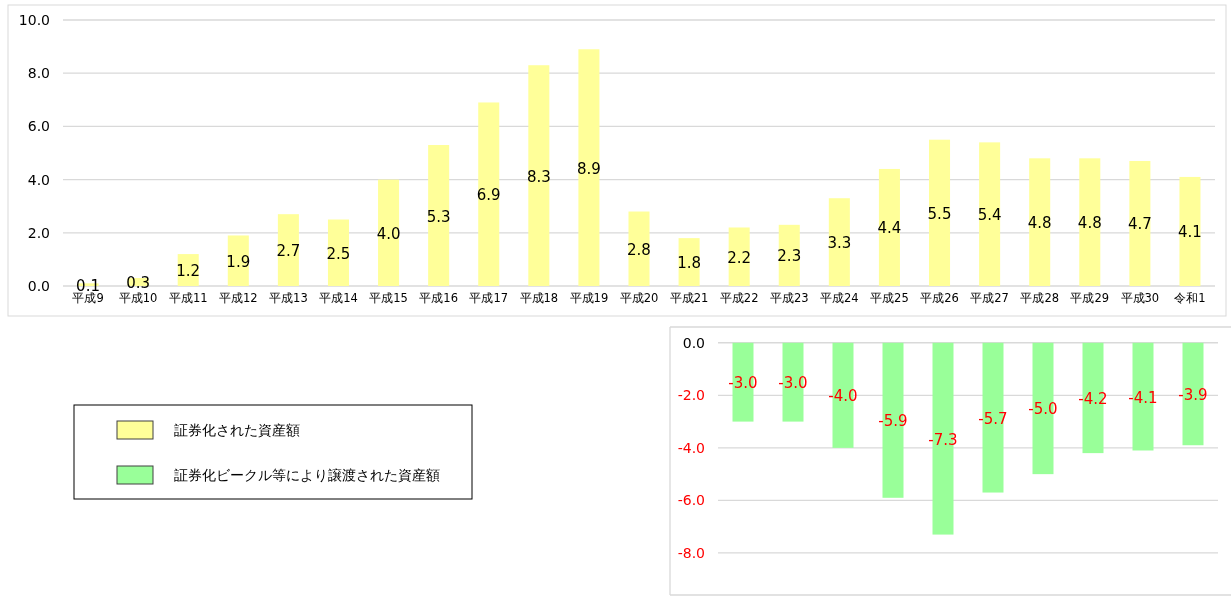 This screenshot has height=600, width=1231. What do you see at coordinates (789, 298) in the screenshot?
I see `x-tick-label: 平成23` at bounding box center [789, 298].